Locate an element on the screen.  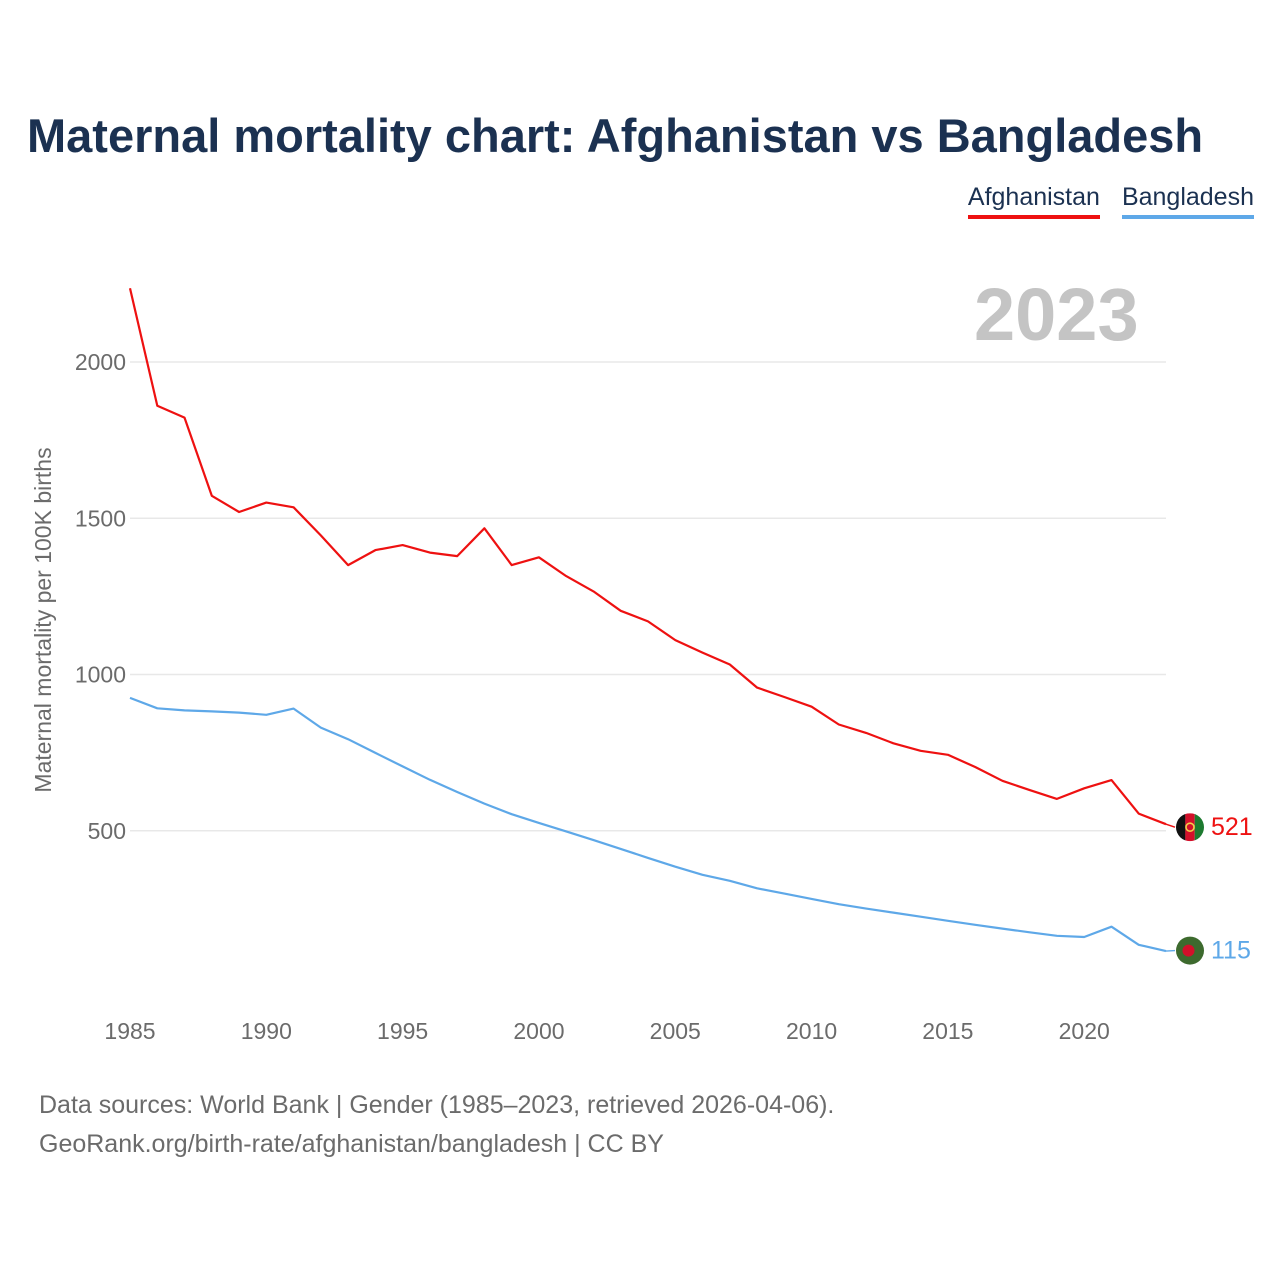
x-tick-label: 2010 is located at coordinates (811, 1031).